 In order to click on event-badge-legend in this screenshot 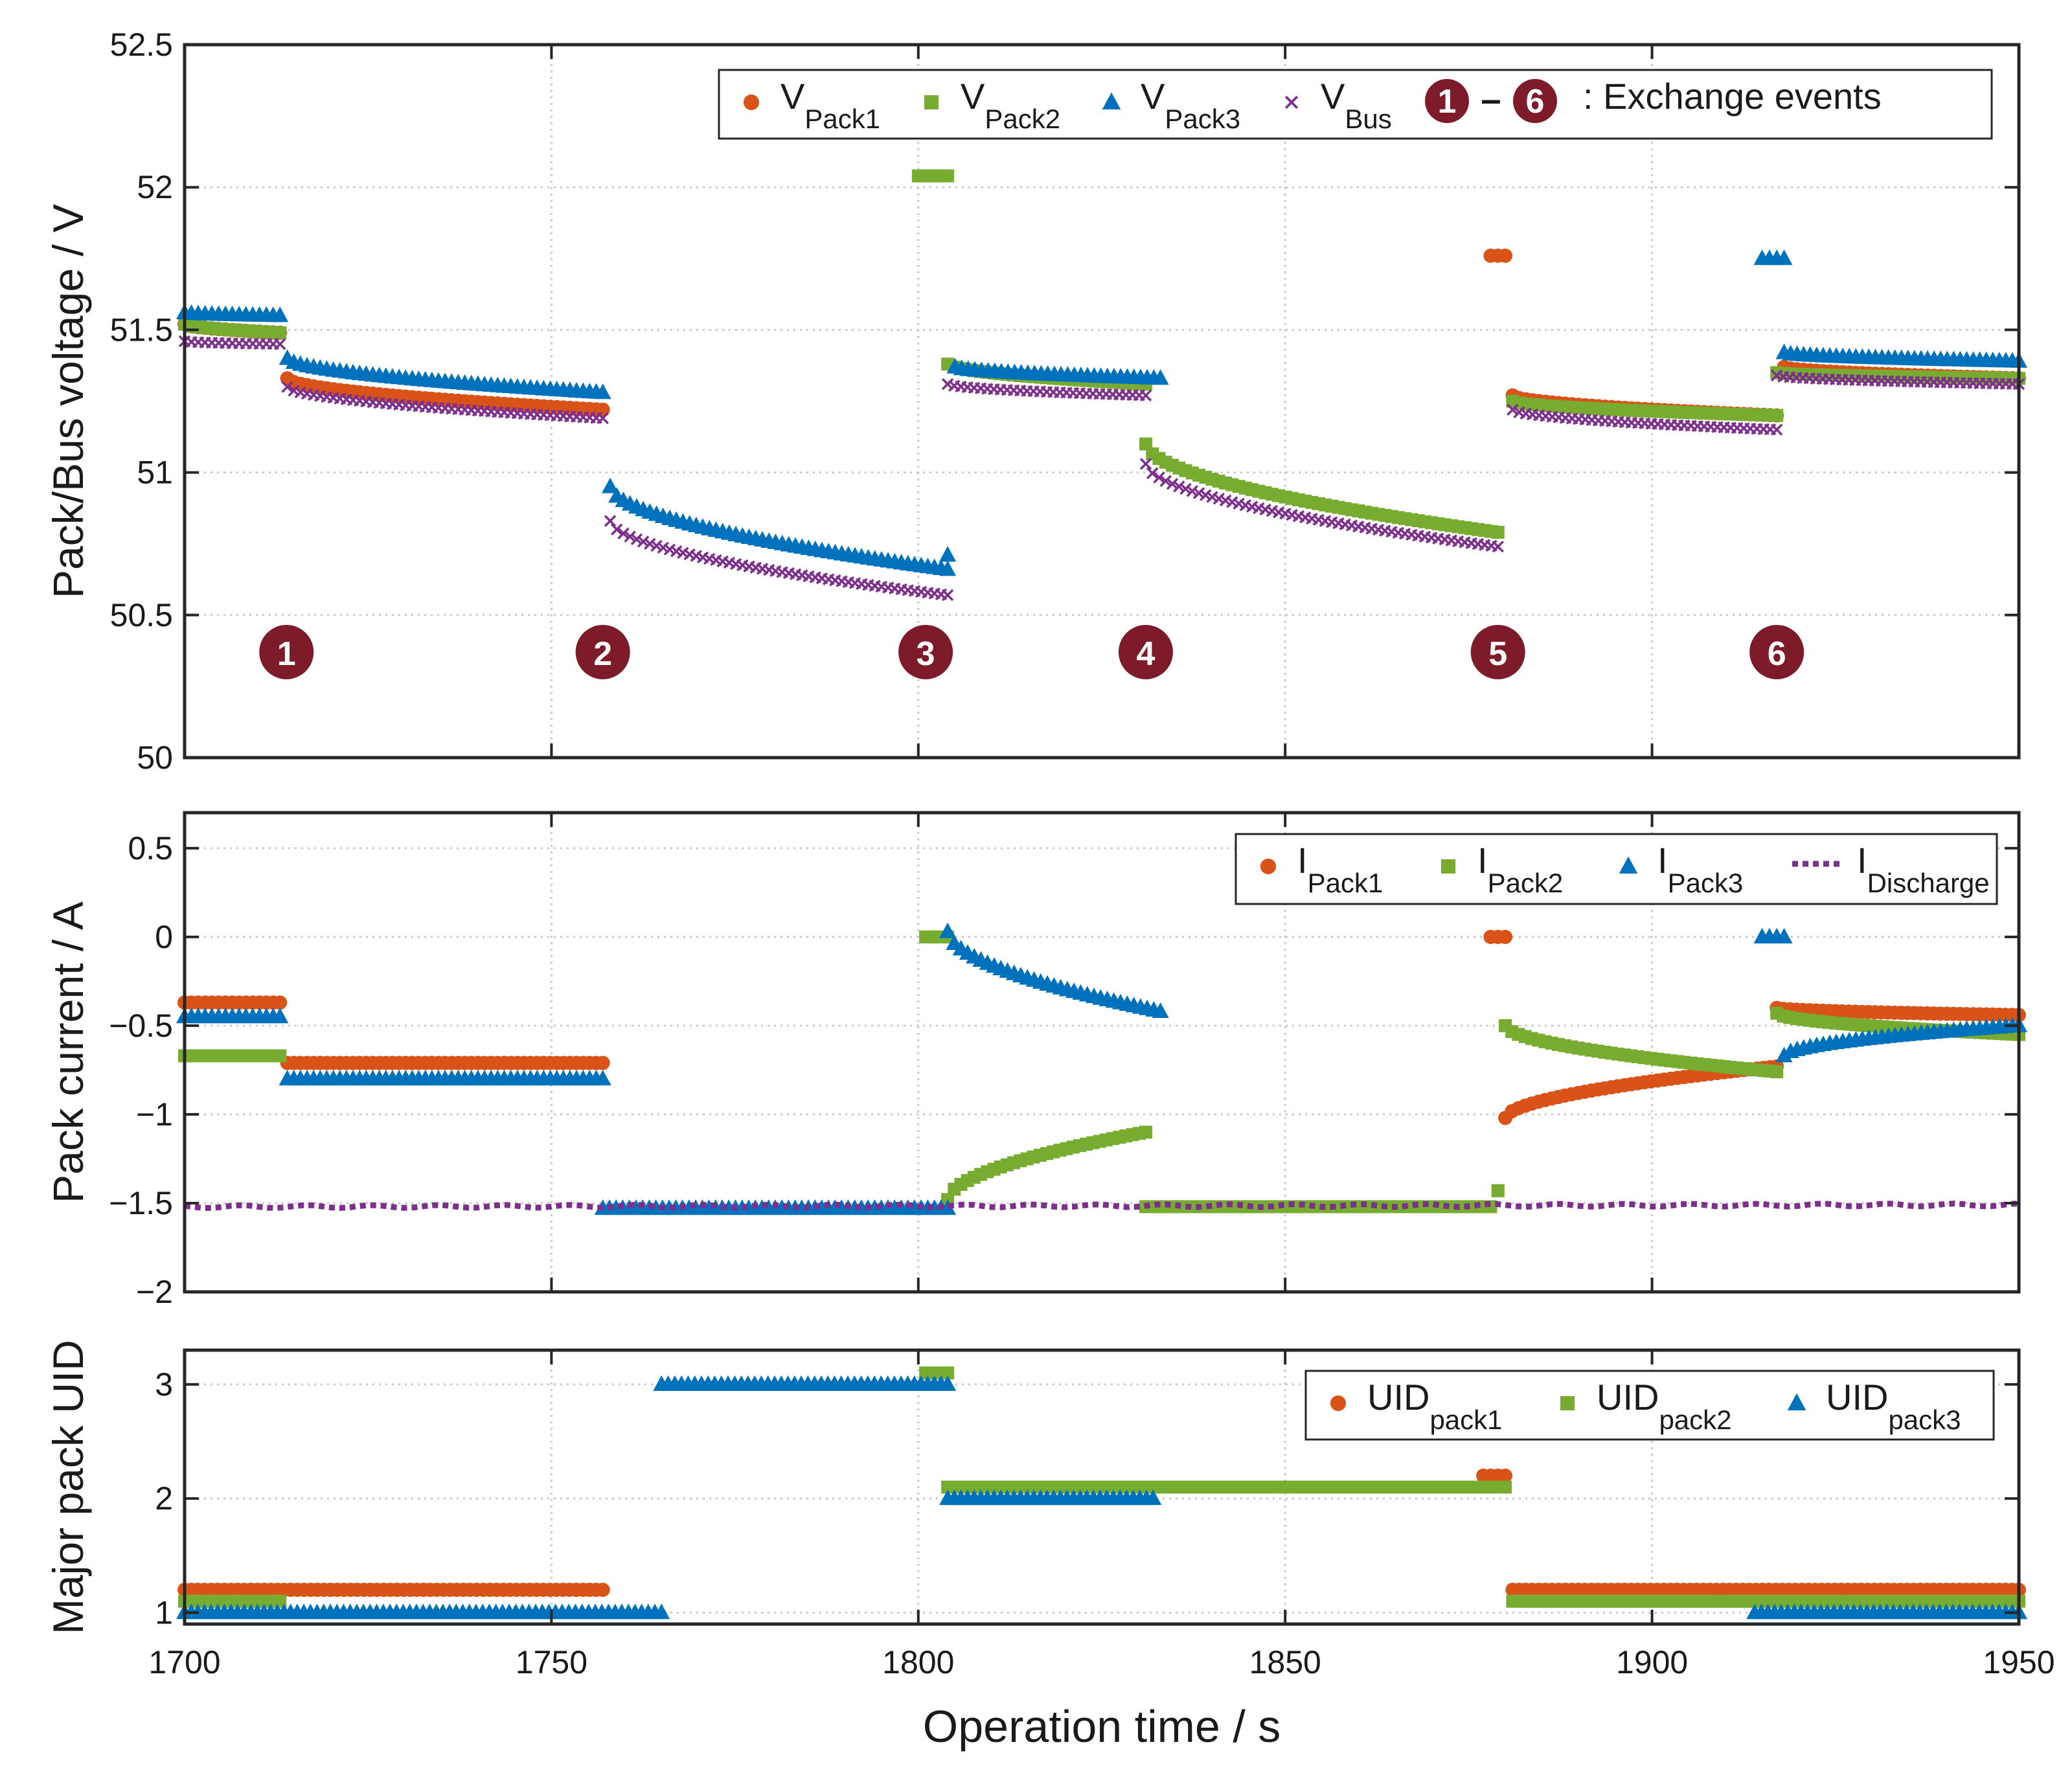, I will do `click(1447, 101)`.